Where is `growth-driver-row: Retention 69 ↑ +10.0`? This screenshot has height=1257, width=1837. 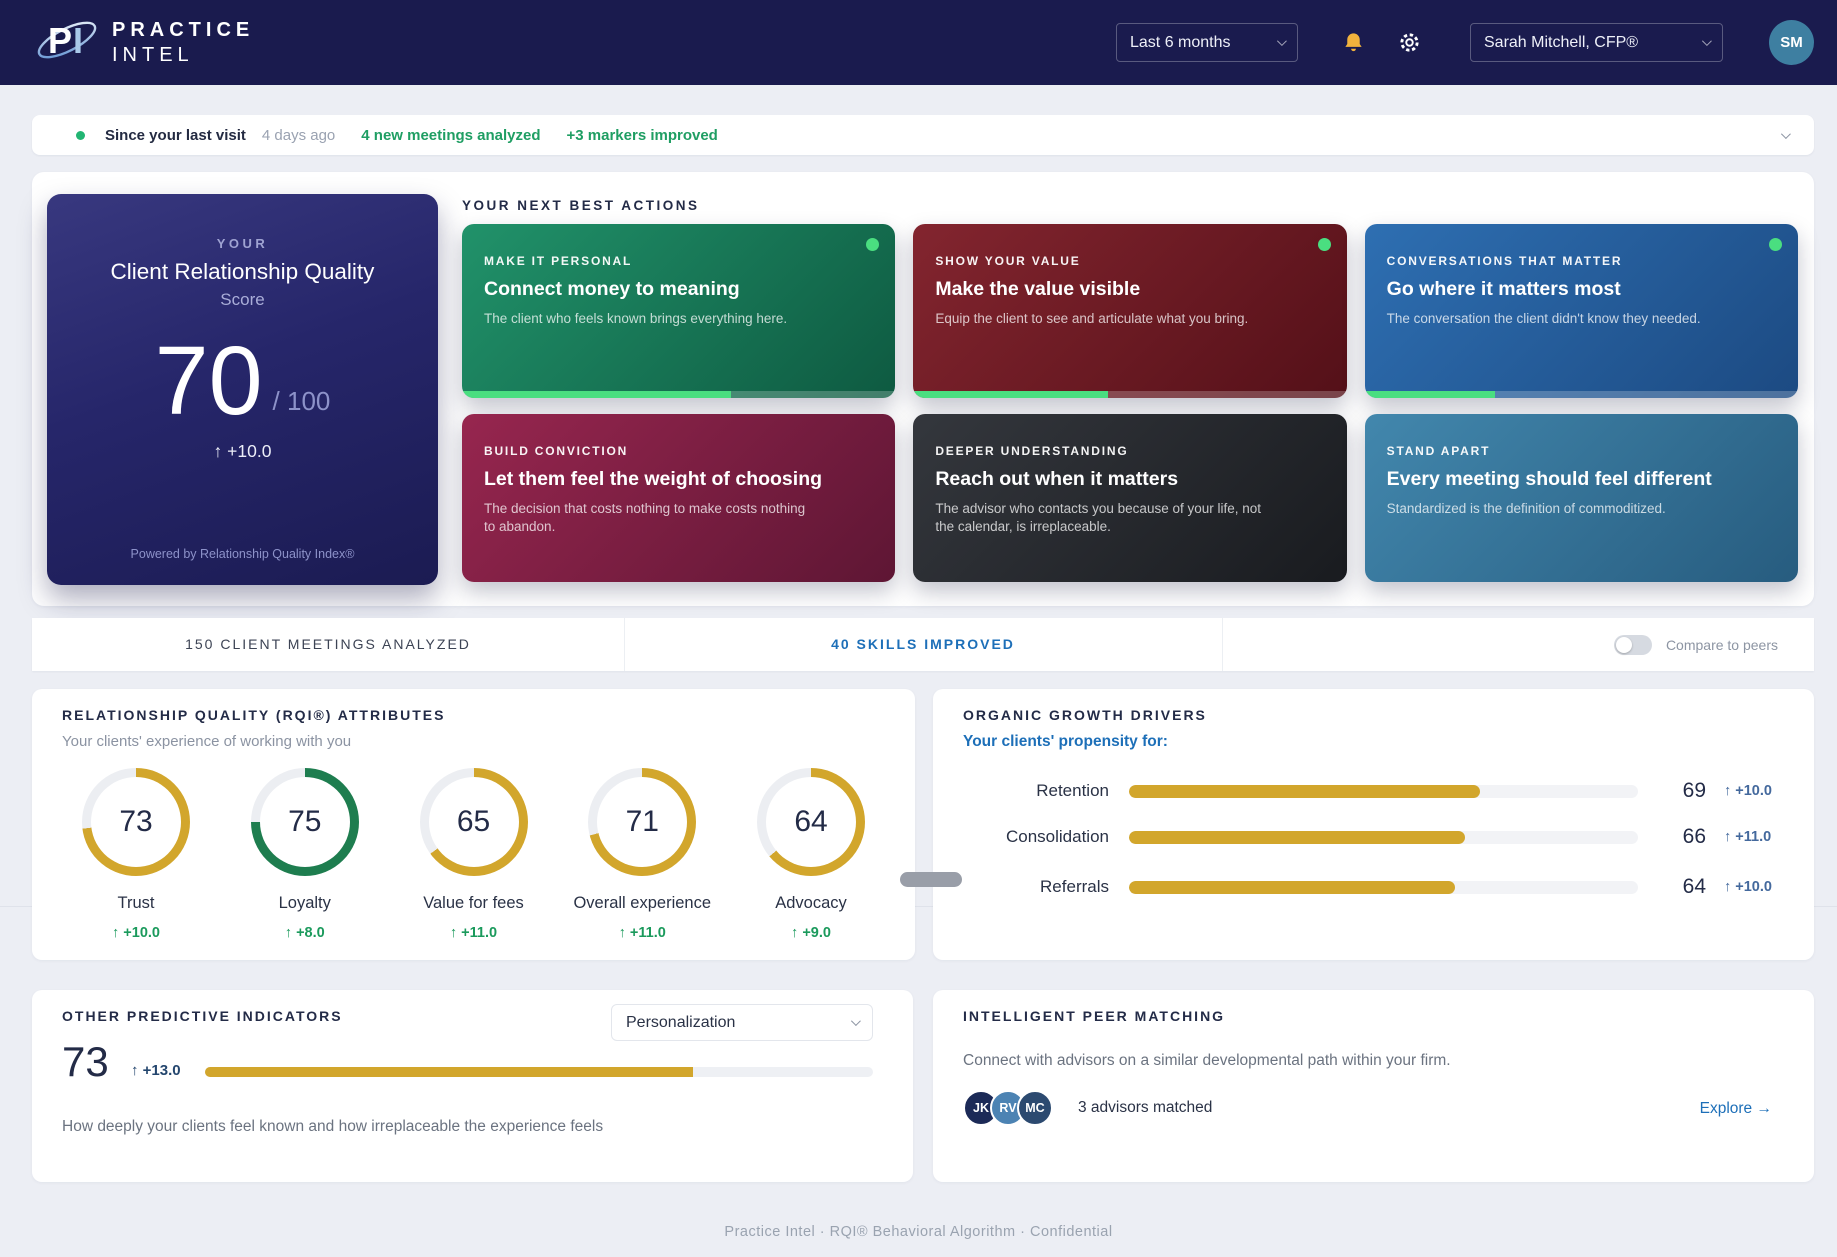 growth-driver-row: Retention 69 ↑ +10.0 is located at coordinates (1373, 791).